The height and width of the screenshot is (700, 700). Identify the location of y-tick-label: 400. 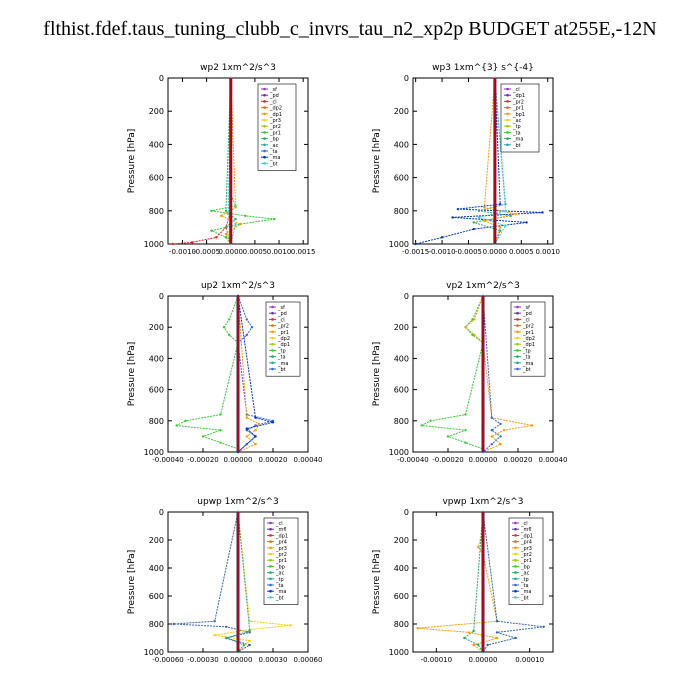
(401, 144).